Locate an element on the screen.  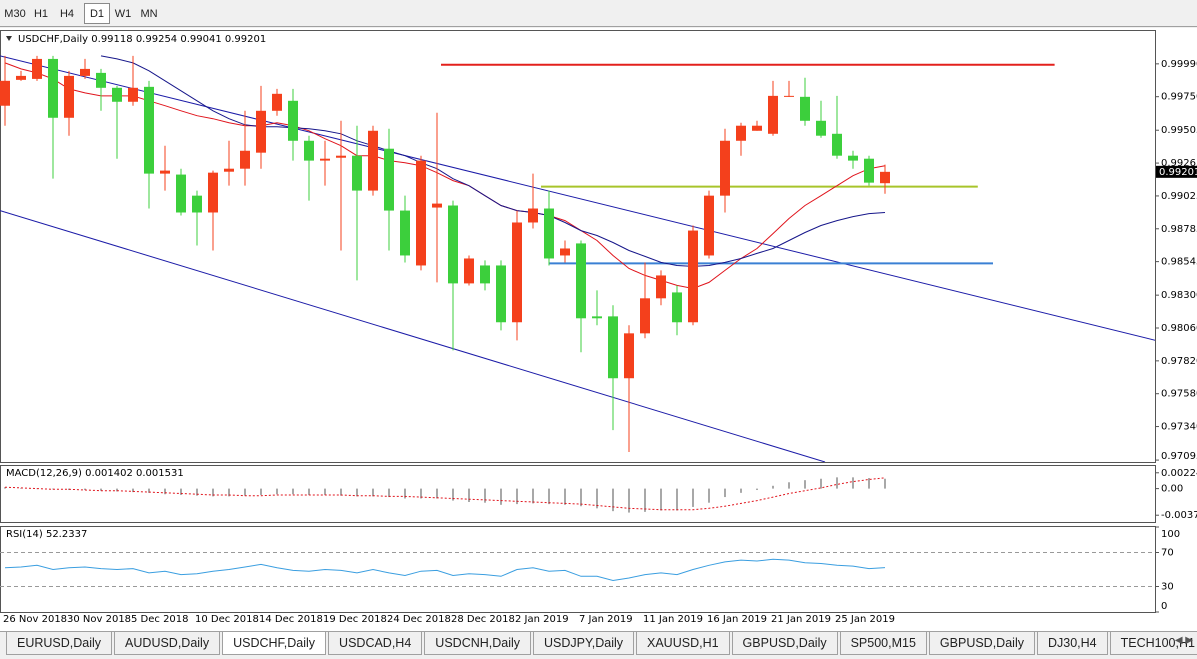
menu-icon is located at coordinates (9, 38).